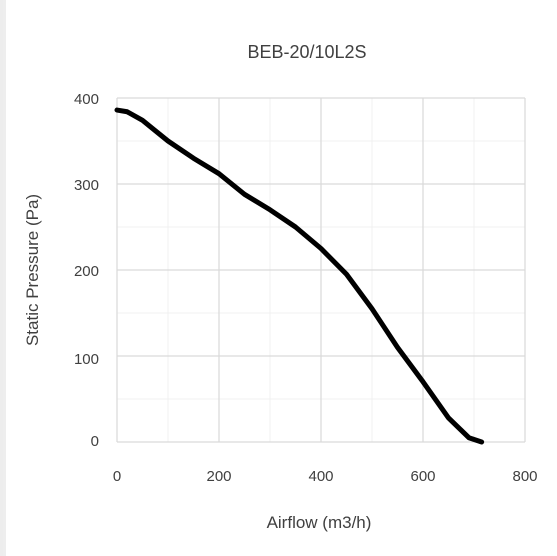 Image resolution: width=557 pixels, height=556 pixels. I want to click on y-tick-200: 200, so click(86, 271).